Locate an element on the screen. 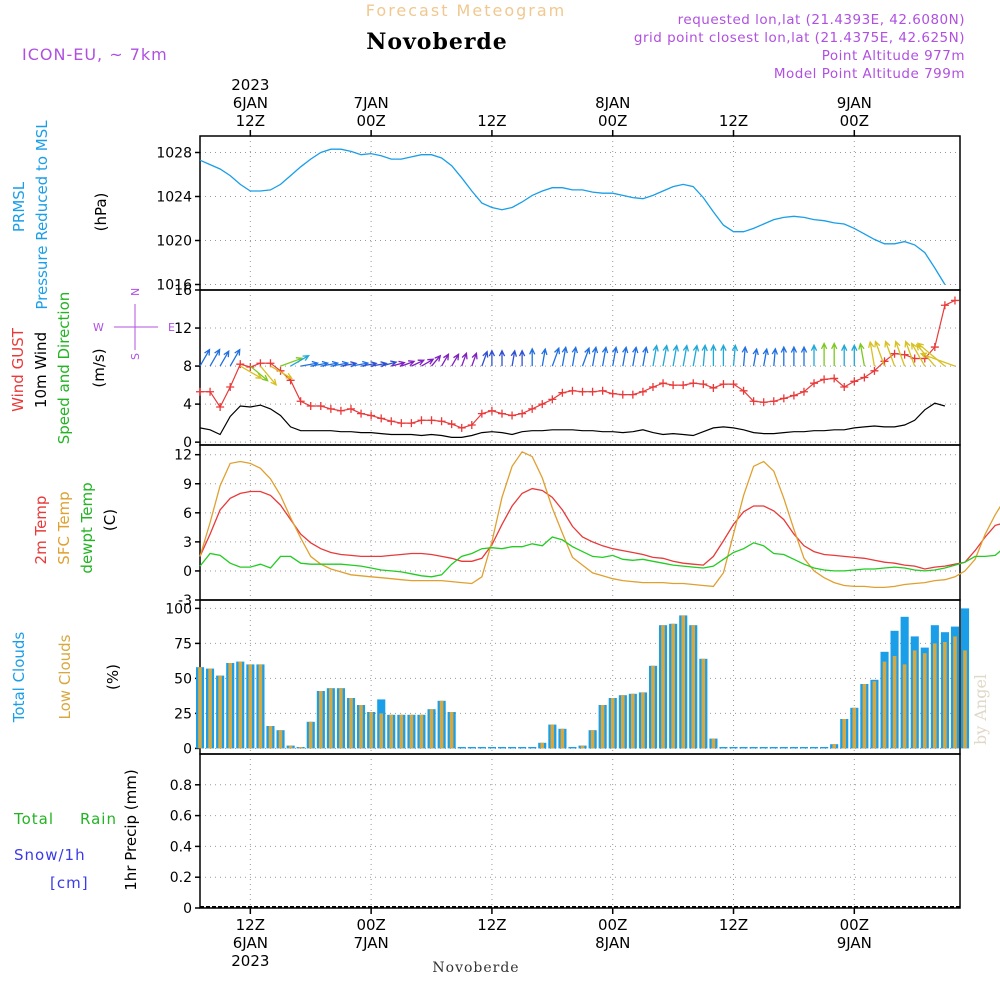 The image size is (1000, 1000). y-tick-label: 50 is located at coordinates (183, 679).